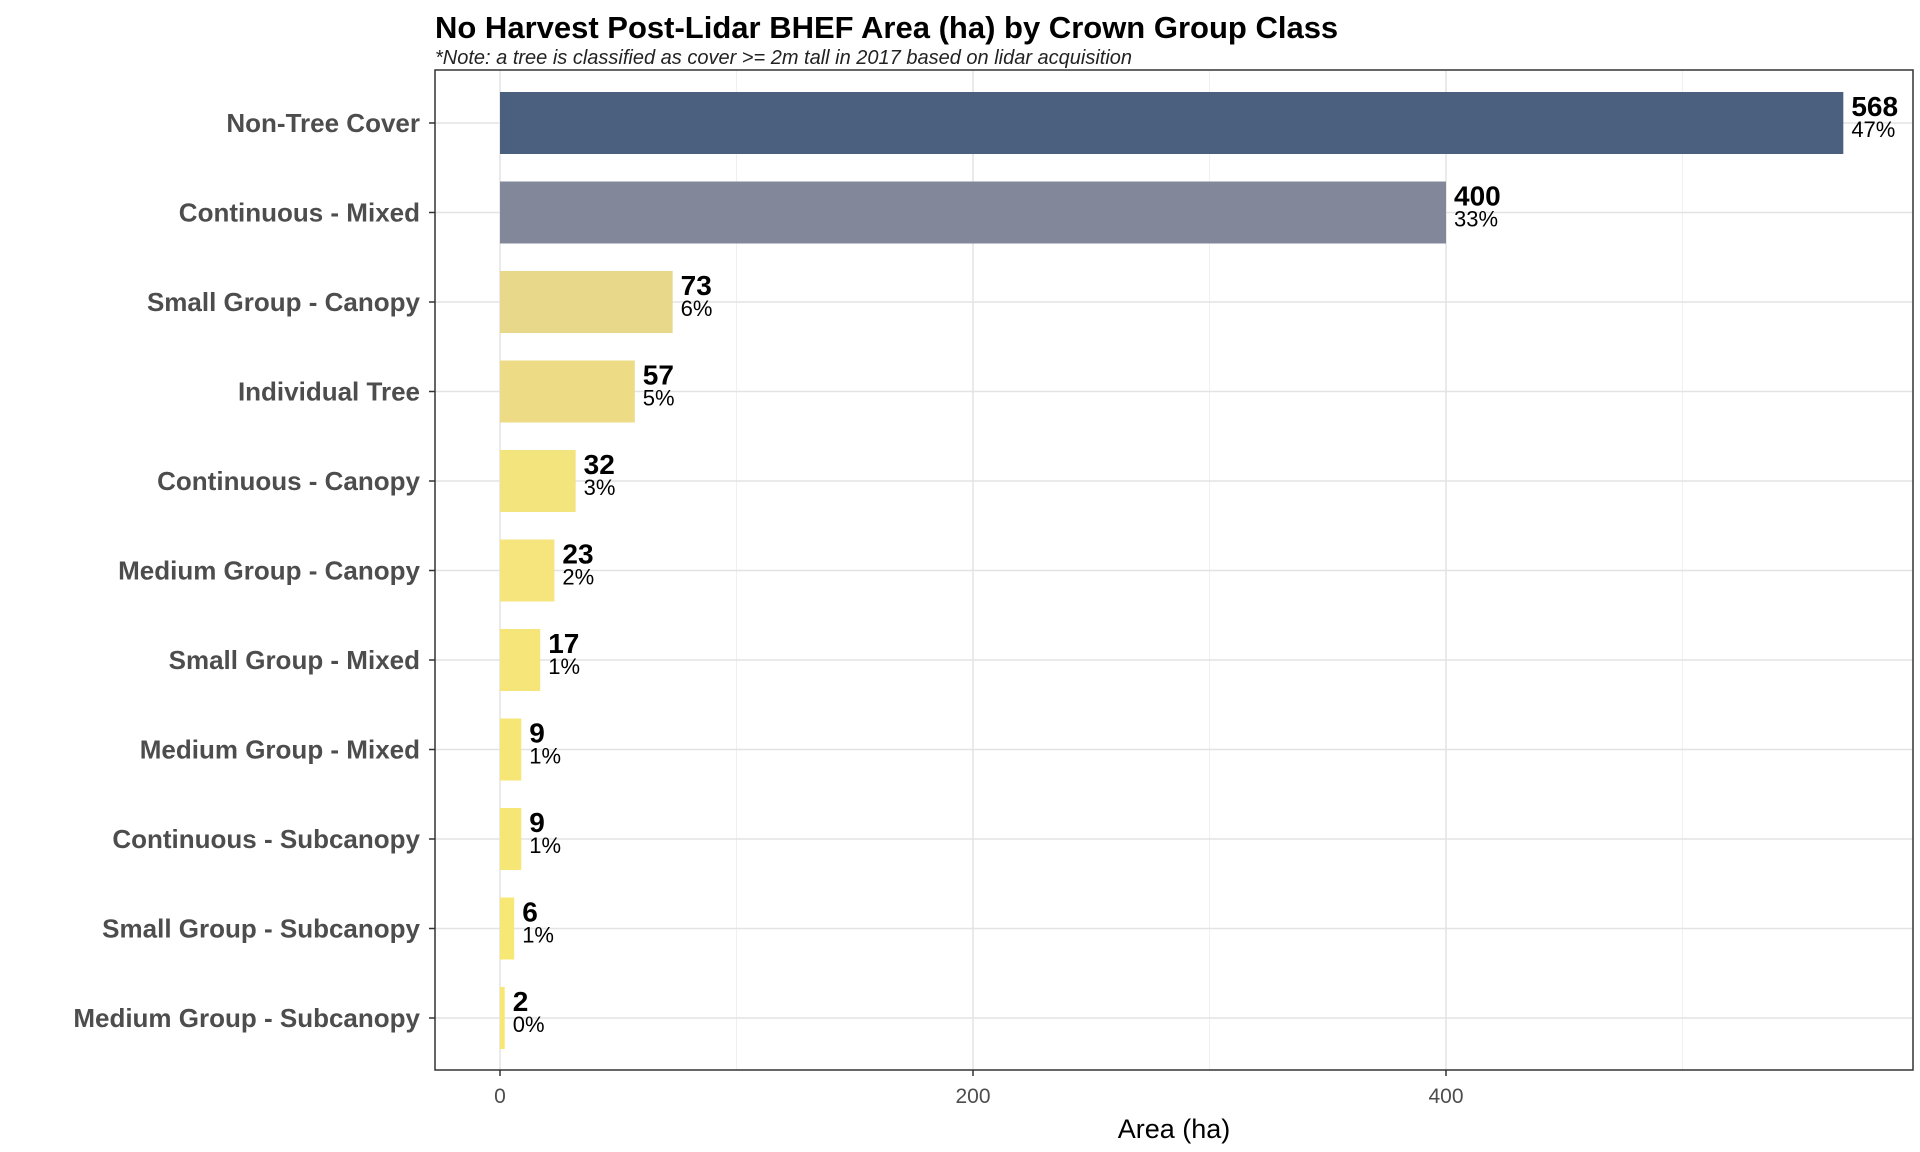 The image size is (1920, 1152). What do you see at coordinates (1477, 196) in the screenshot?
I see `value-label: 400` at bounding box center [1477, 196].